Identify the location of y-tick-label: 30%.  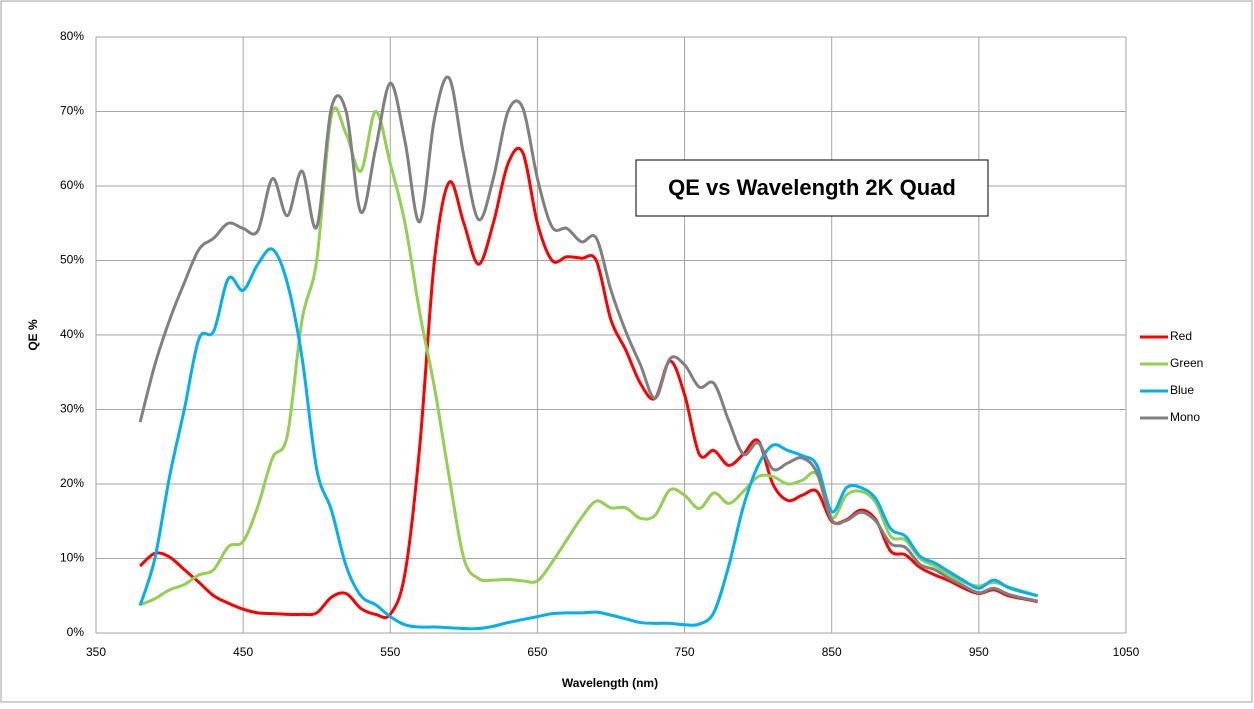
(72, 409).